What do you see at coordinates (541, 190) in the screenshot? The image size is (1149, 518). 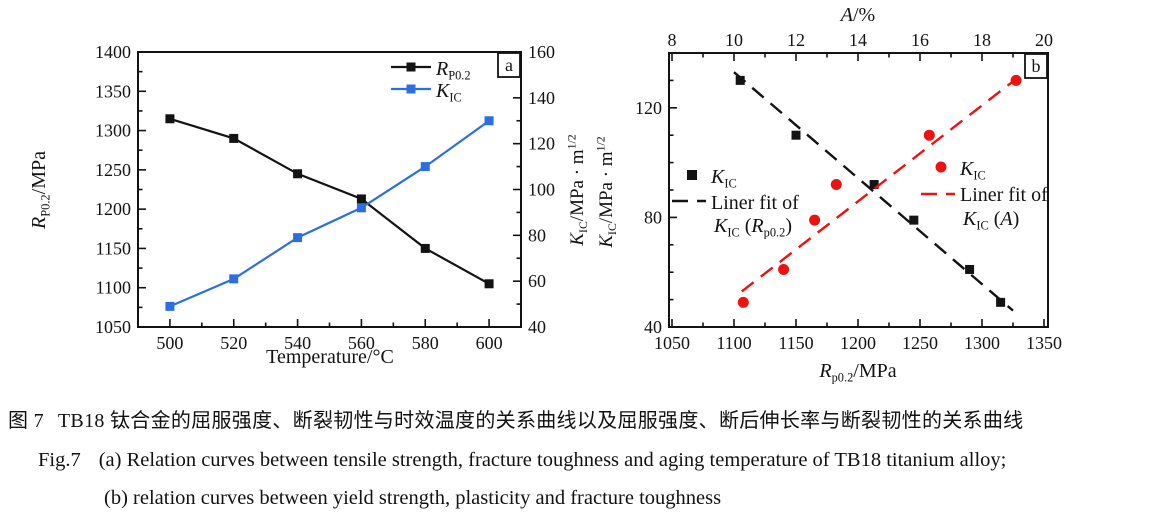 I see `tick-label: 100` at bounding box center [541, 190].